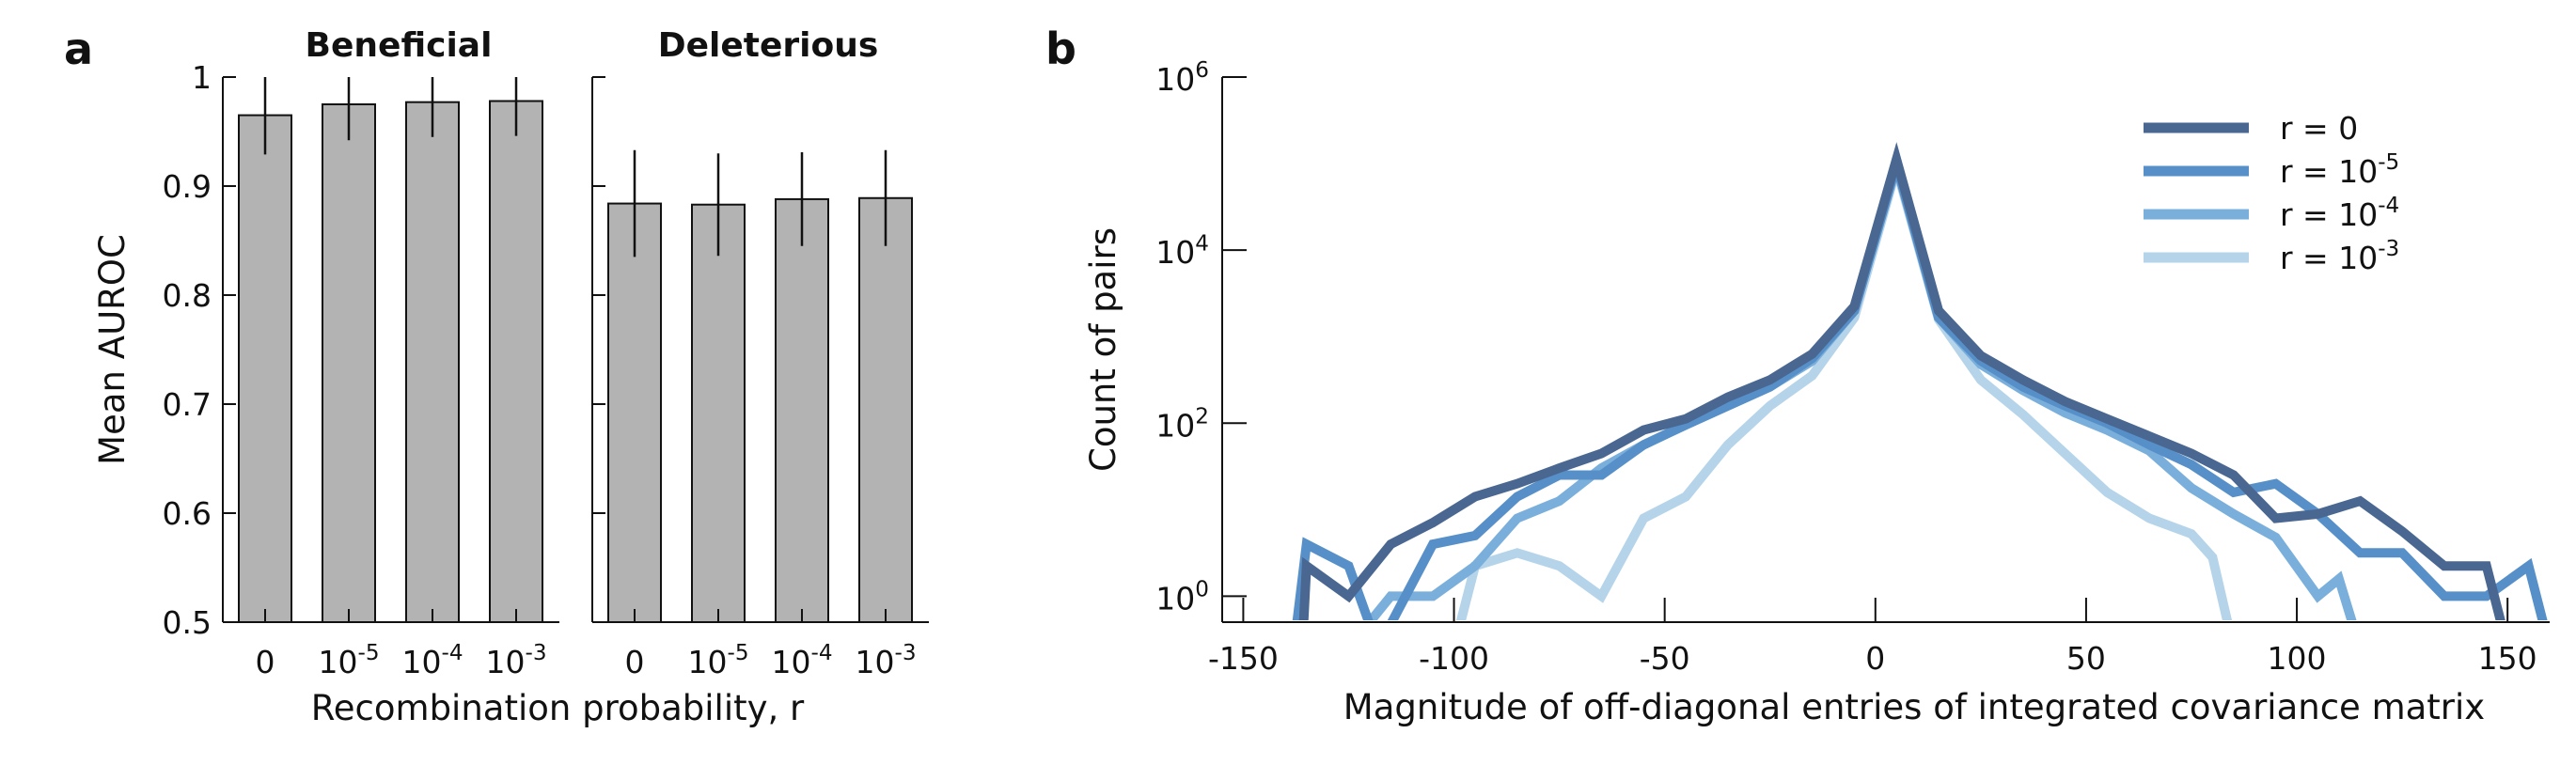 This screenshot has width=2576, height=765. What do you see at coordinates (1061, 48) in the screenshot?
I see `panel-b-label: b` at bounding box center [1061, 48].